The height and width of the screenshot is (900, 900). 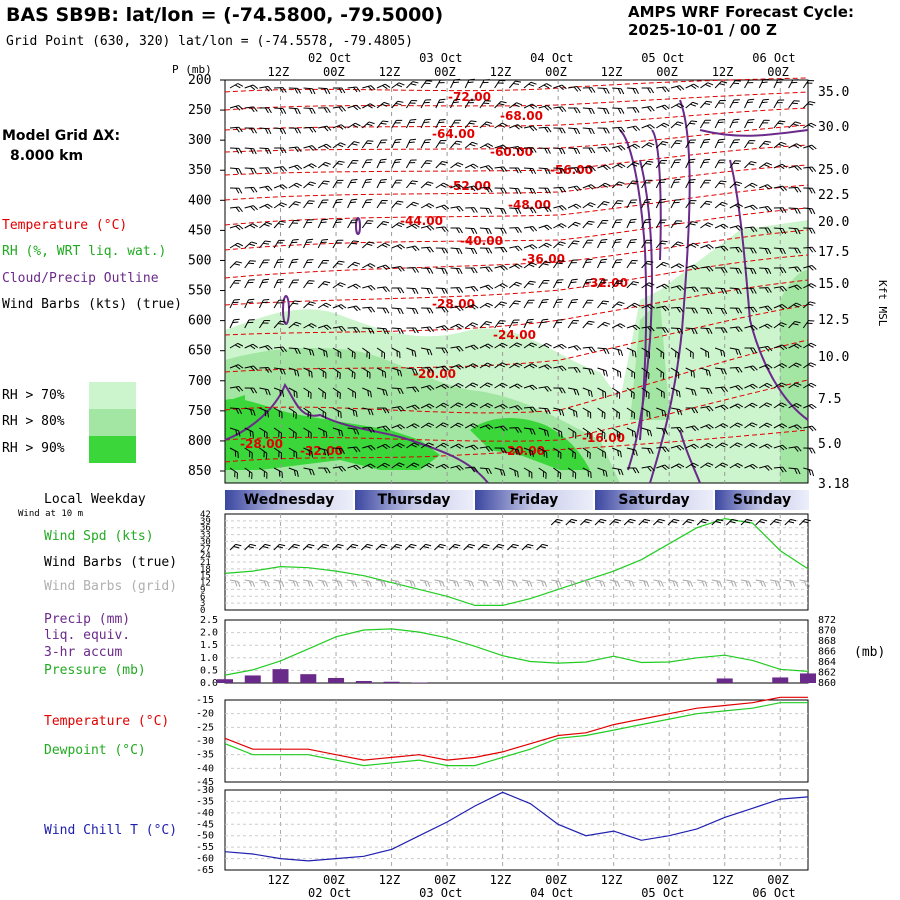 I want to click on precip-bar, so click(x=363, y=681).